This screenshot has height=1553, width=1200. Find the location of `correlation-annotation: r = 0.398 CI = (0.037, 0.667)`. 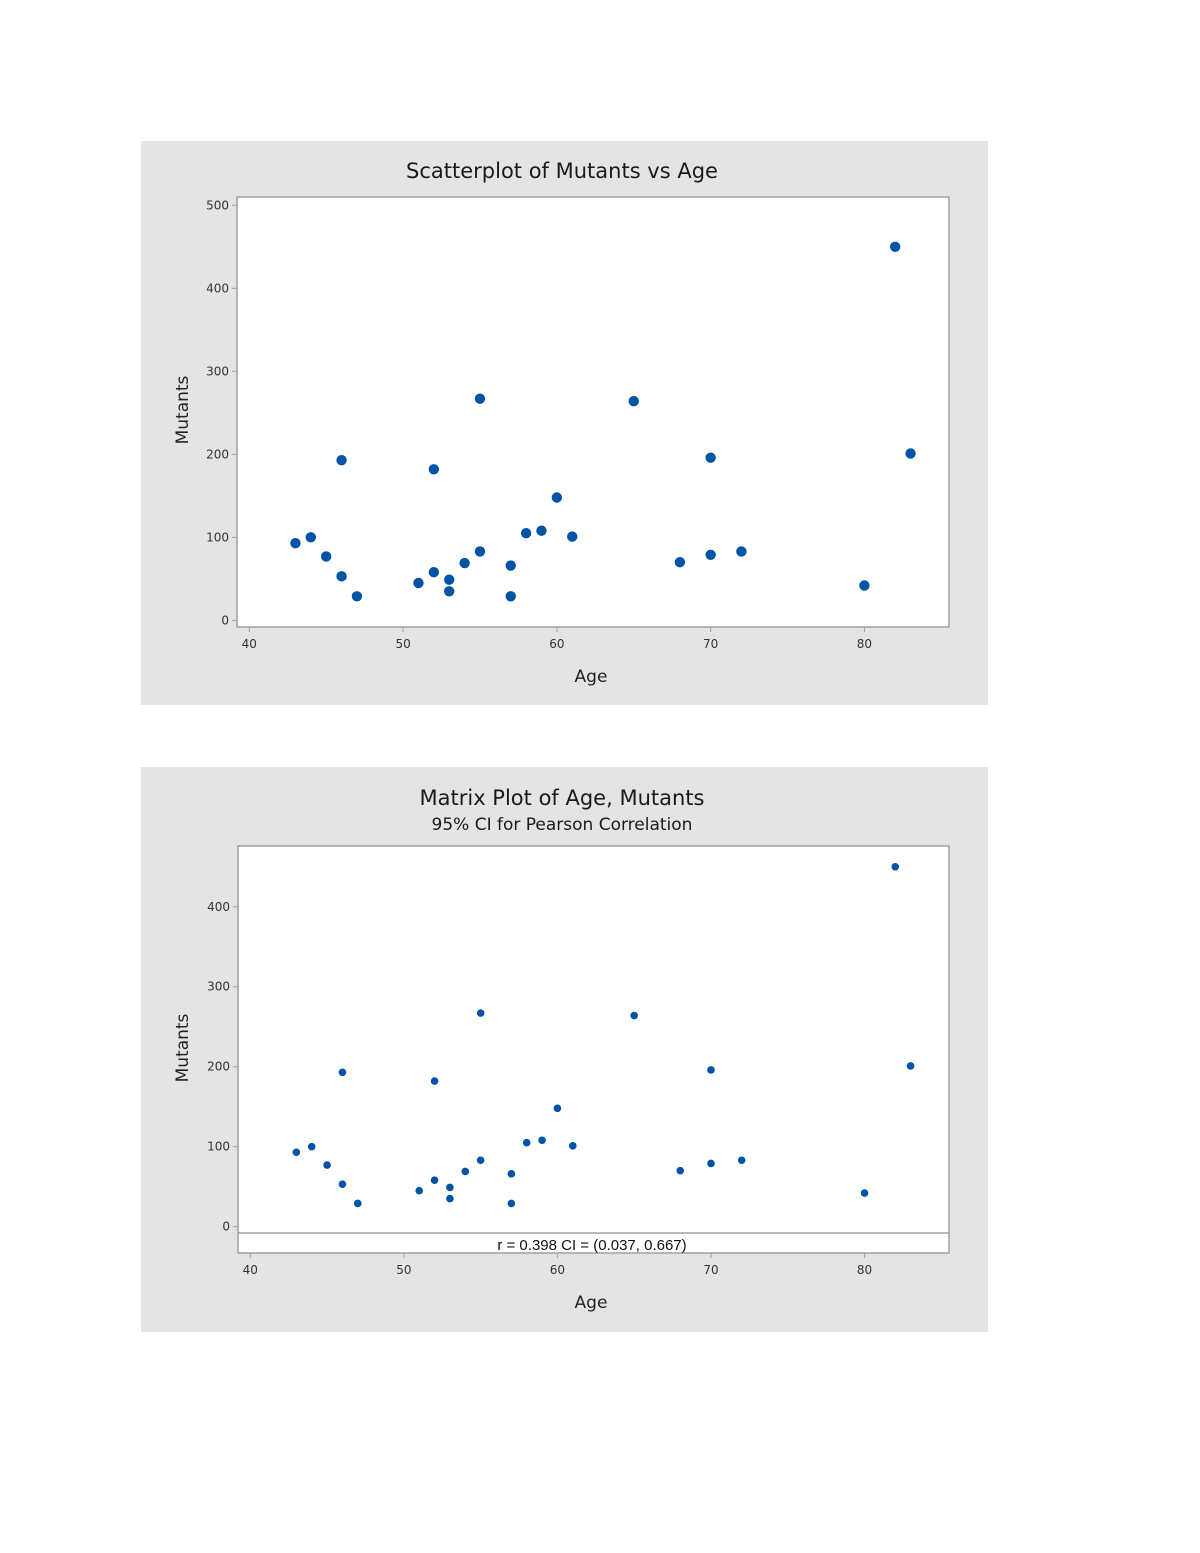

correlation-annotation: r = 0.398 CI = (0.037, 0.667) is located at coordinates (591, 1245).